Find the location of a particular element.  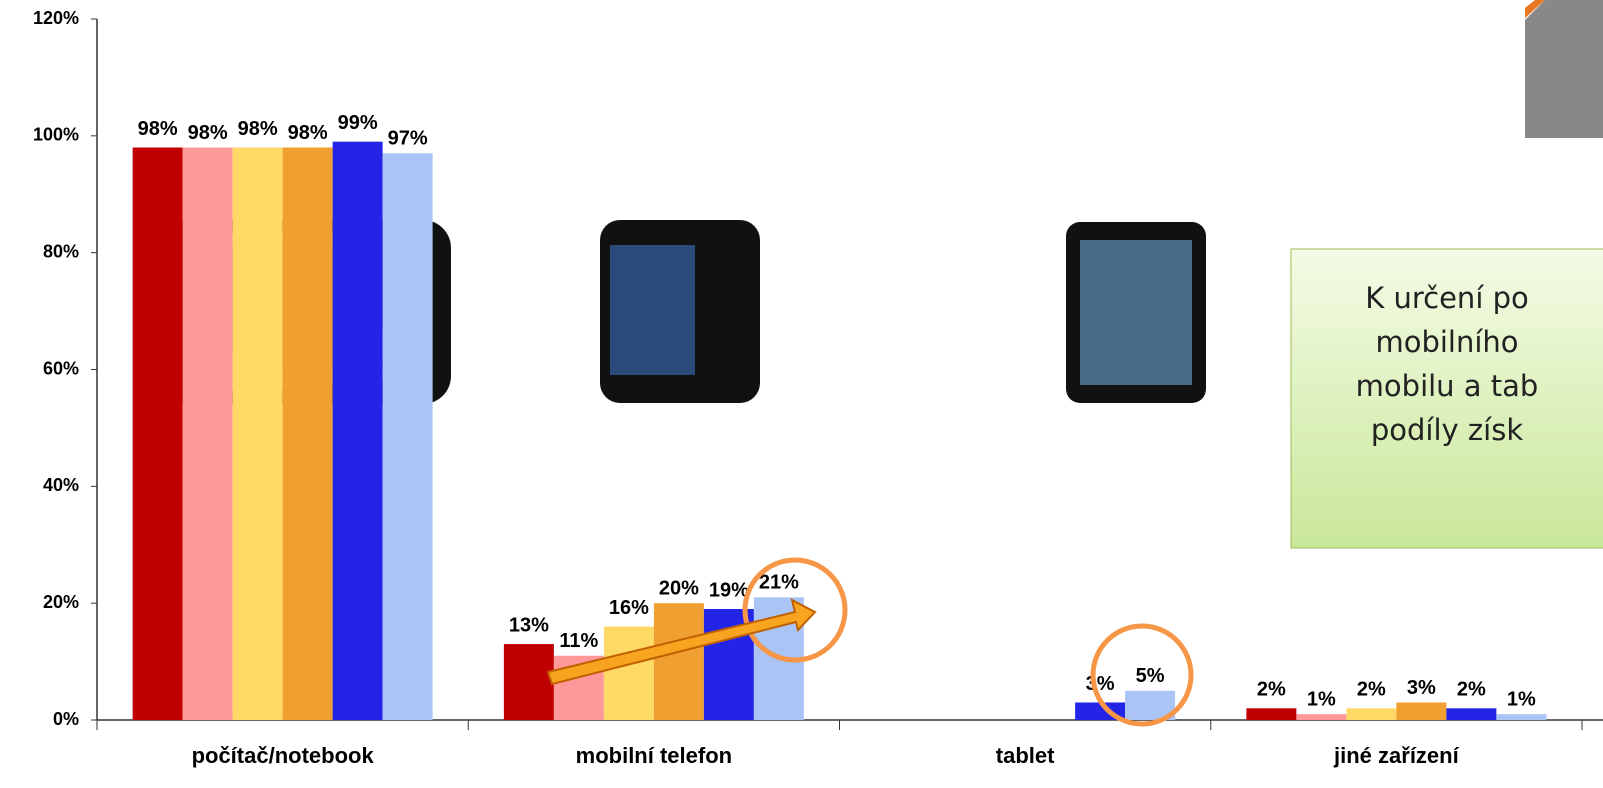

logo is located at coordinates (1564, 69).